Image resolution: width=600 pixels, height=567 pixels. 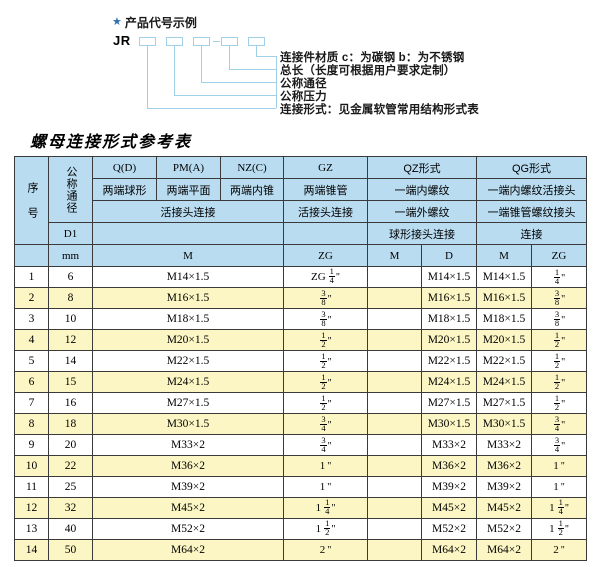 What do you see at coordinates (504, 298) in the screenshot?
I see `cell-qg-m: M16×1.5` at bounding box center [504, 298].